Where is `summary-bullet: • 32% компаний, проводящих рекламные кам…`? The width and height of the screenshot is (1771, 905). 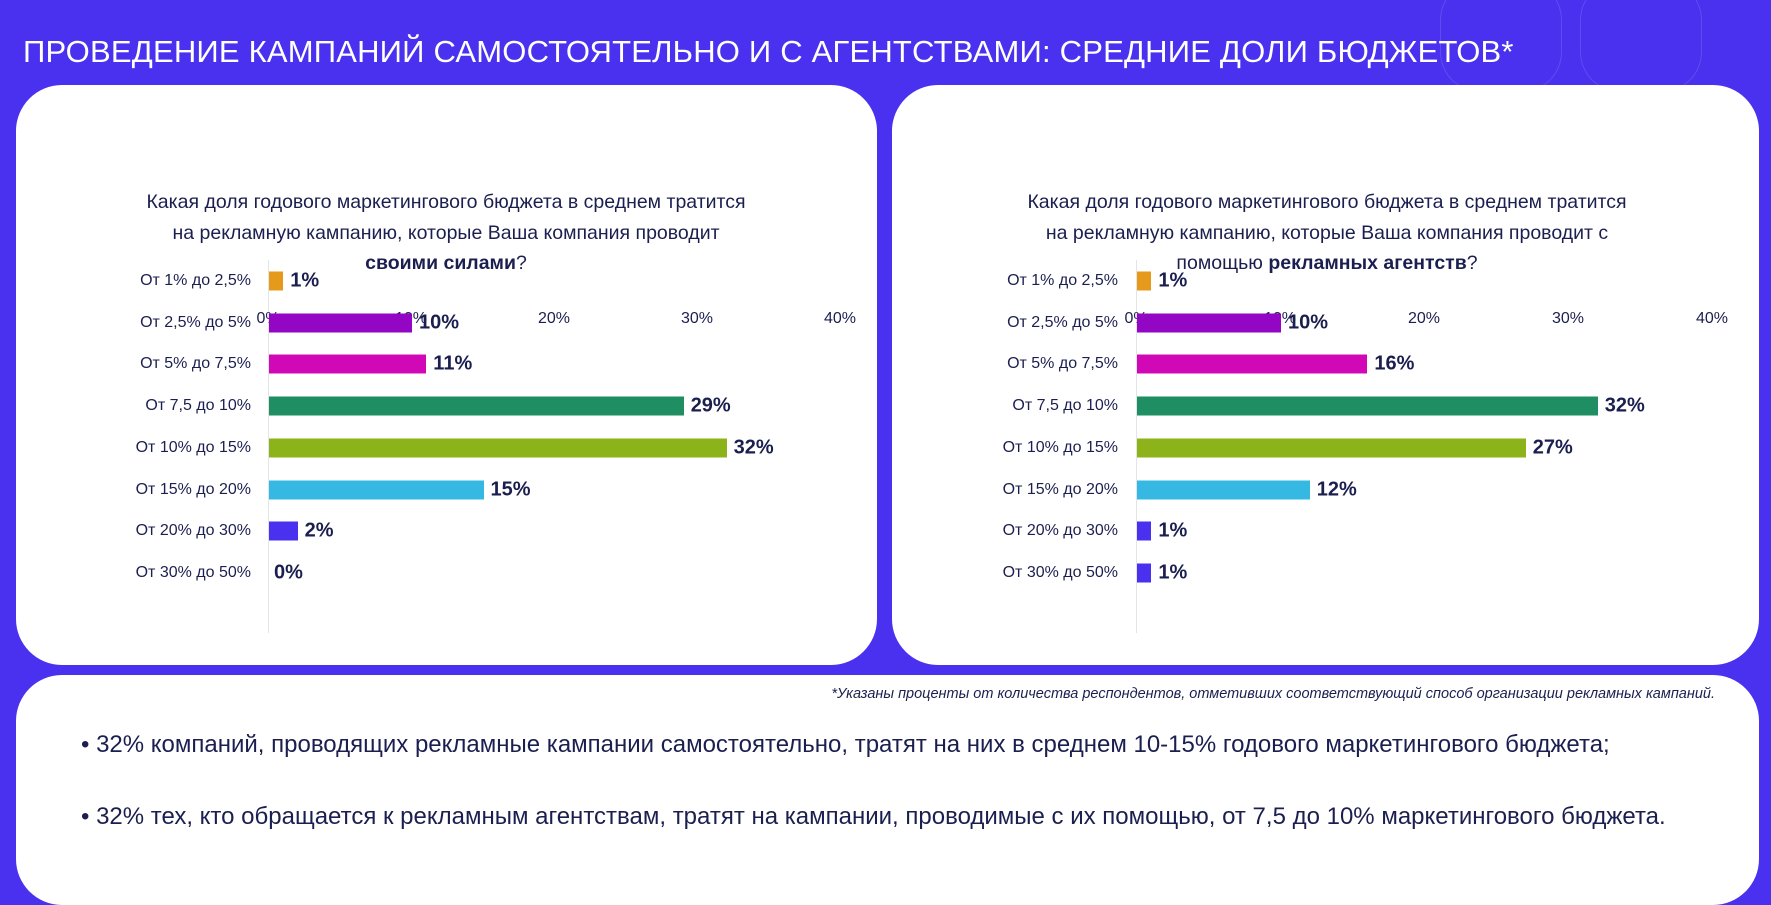 summary-bullet: • 32% компаний, проводящих рекламные кам… is located at coordinates (845, 744).